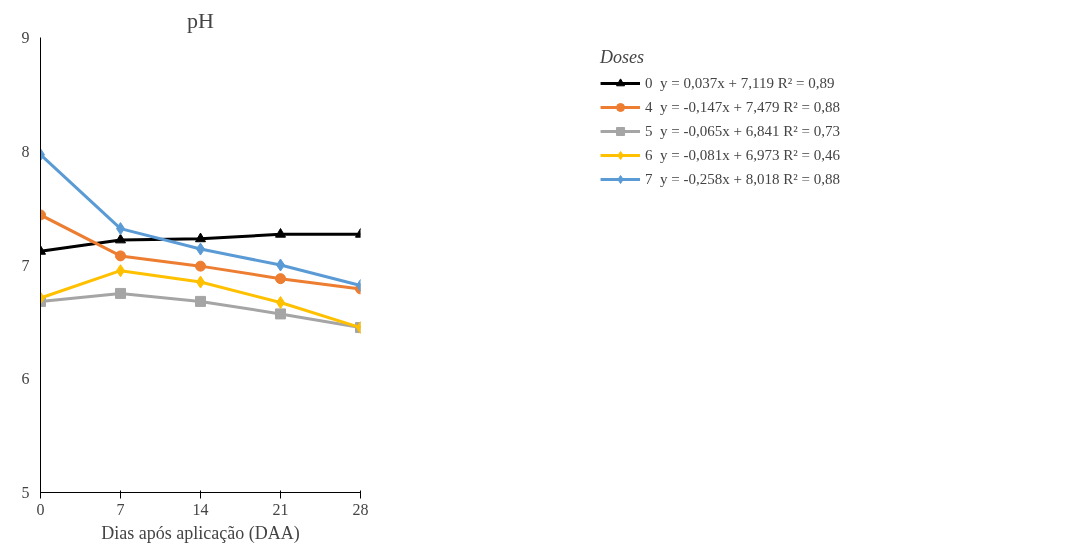  I want to click on y-tick-label: 8, so click(25, 151).